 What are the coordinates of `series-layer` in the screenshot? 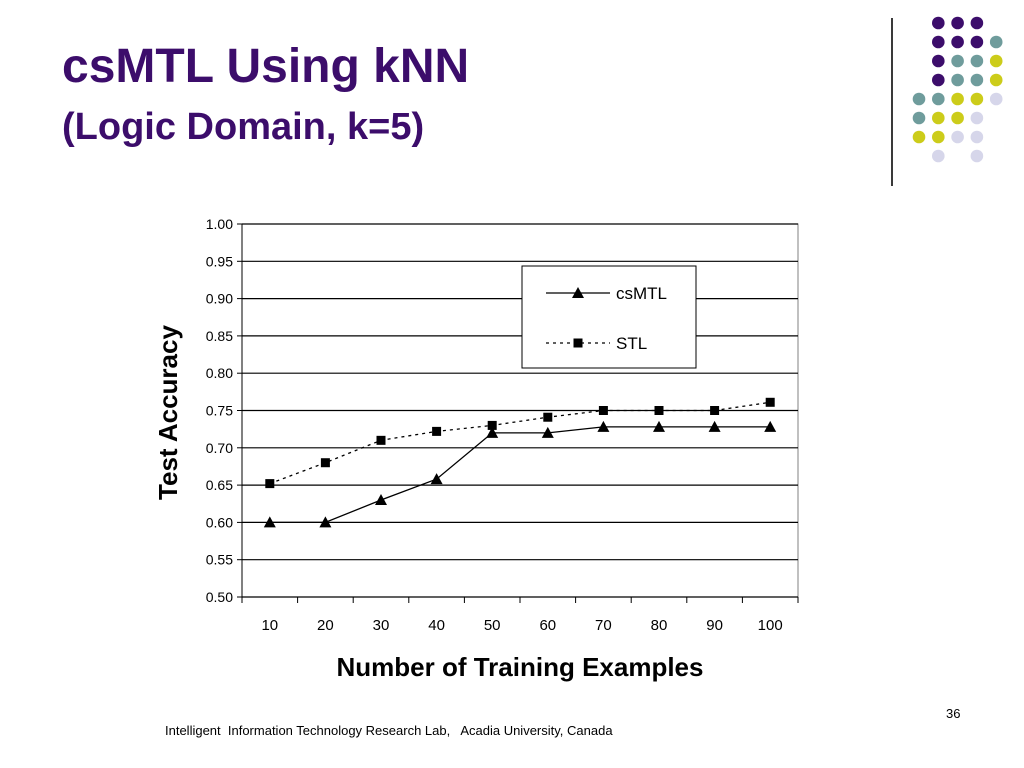 It's located at (520, 462).